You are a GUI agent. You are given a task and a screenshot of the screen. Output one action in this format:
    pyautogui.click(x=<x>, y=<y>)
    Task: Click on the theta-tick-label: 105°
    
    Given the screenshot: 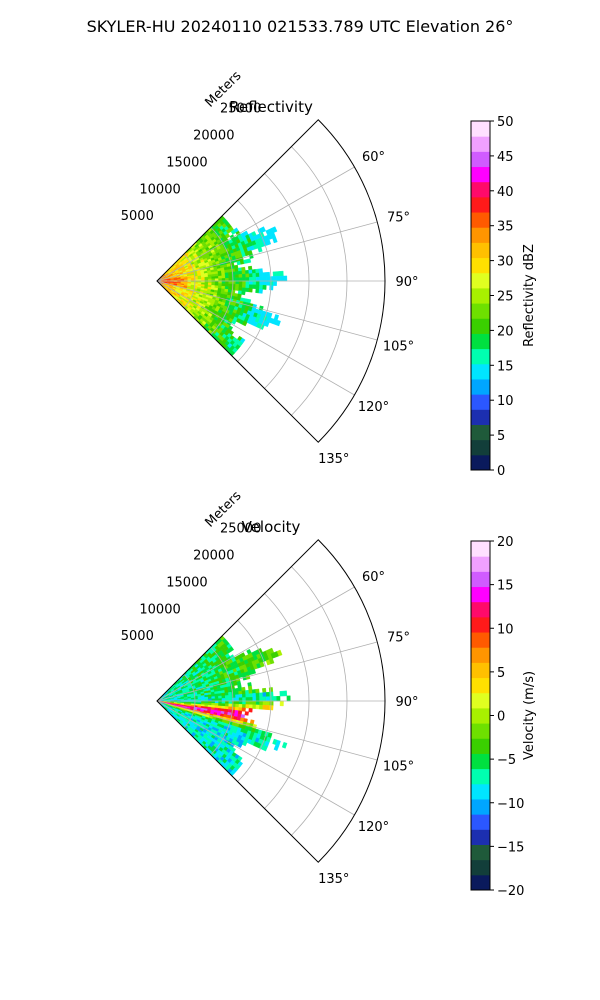 What is the action you would take?
    pyautogui.click(x=398, y=767)
    